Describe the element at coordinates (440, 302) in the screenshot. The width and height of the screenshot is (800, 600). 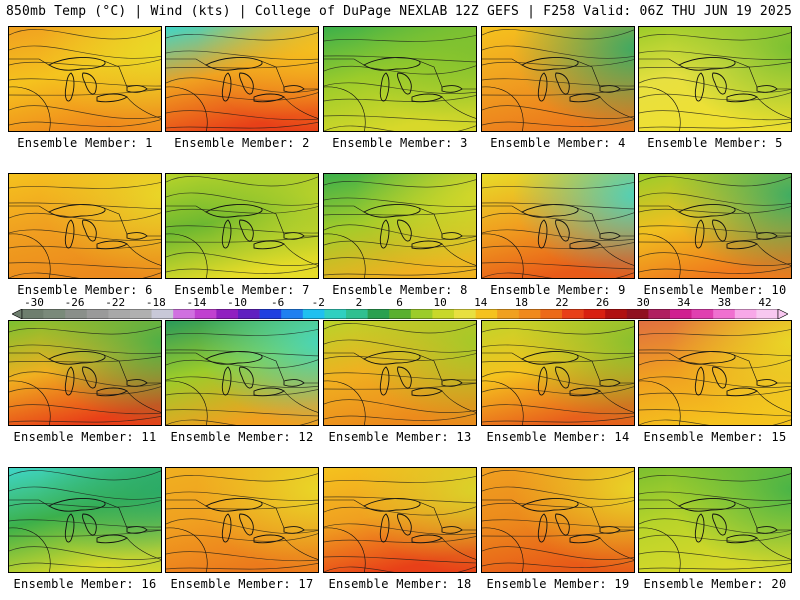
I see `scale-tick-label: 10` at that location.